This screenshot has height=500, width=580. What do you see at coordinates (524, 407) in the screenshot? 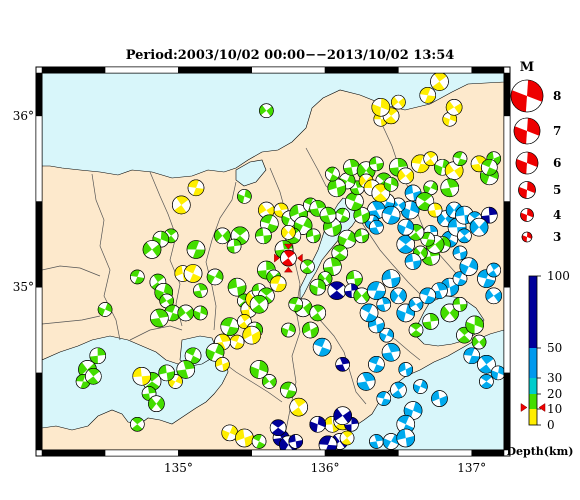
I see `current-depth-marker-left` at bounding box center [524, 407].